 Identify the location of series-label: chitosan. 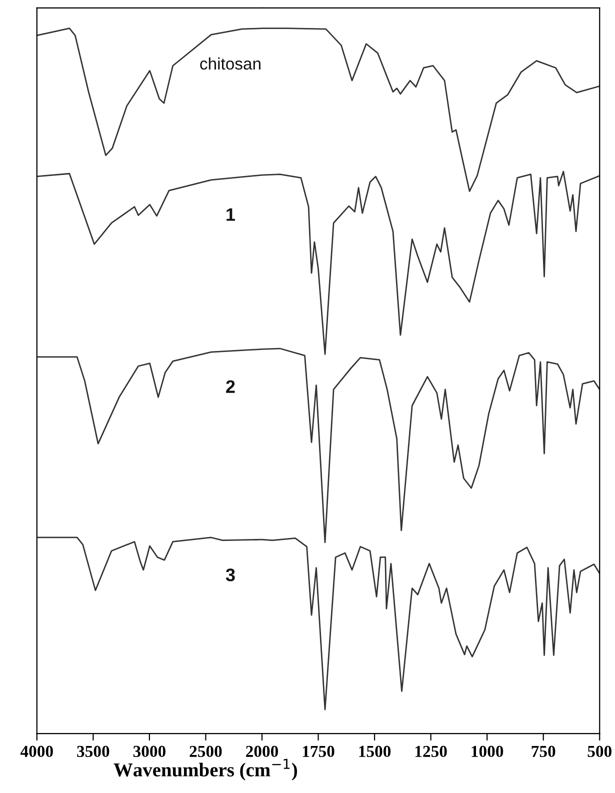
(230, 63).